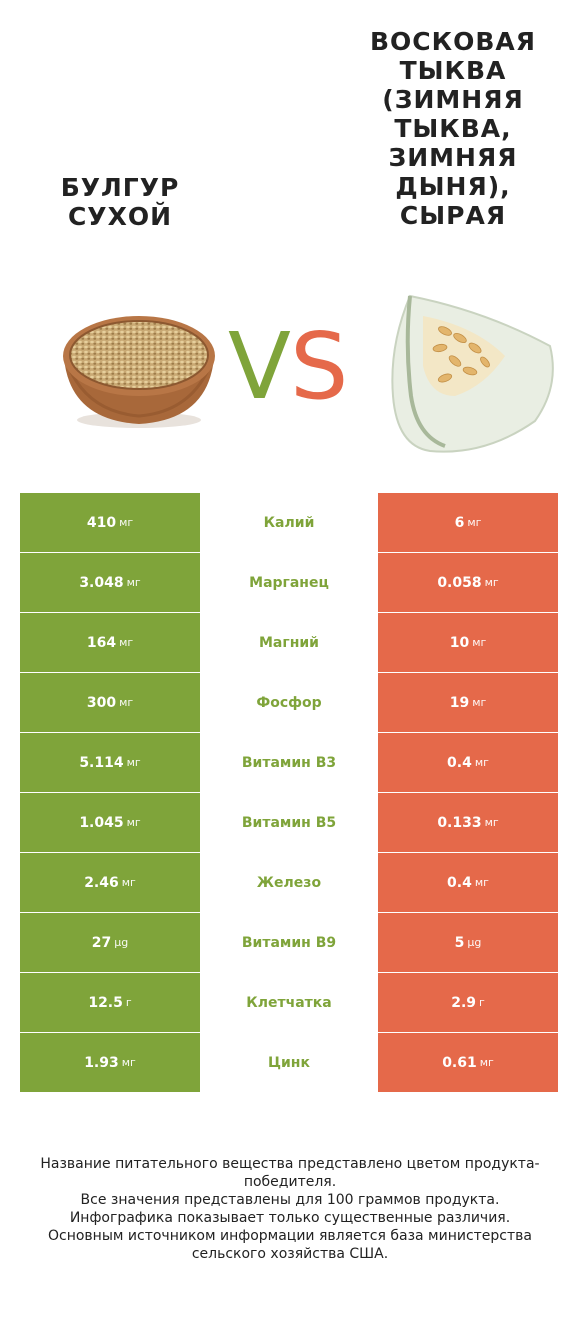  What do you see at coordinates (459, 522) in the screenshot?
I see `right-value: 6` at bounding box center [459, 522].